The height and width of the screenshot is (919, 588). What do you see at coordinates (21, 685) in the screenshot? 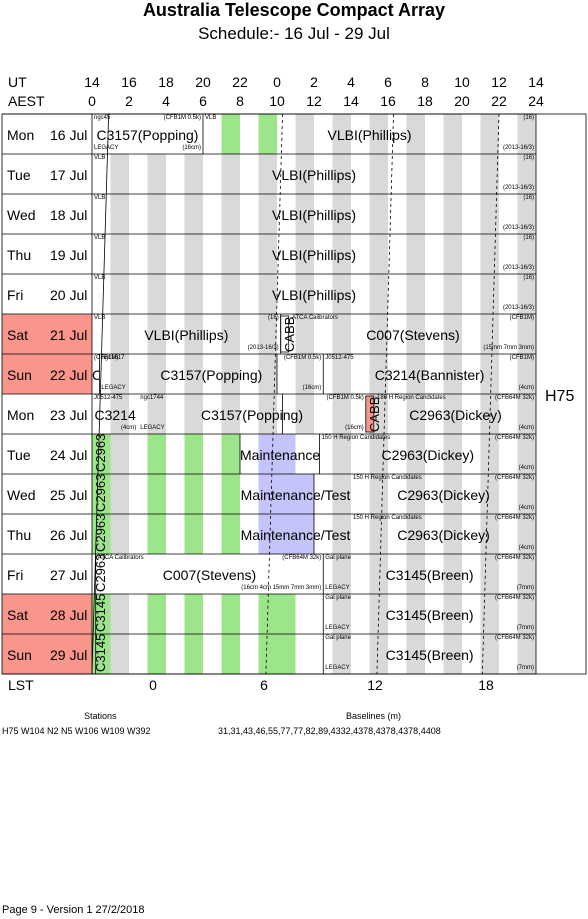
I see `lst-label: LST` at bounding box center [21, 685].